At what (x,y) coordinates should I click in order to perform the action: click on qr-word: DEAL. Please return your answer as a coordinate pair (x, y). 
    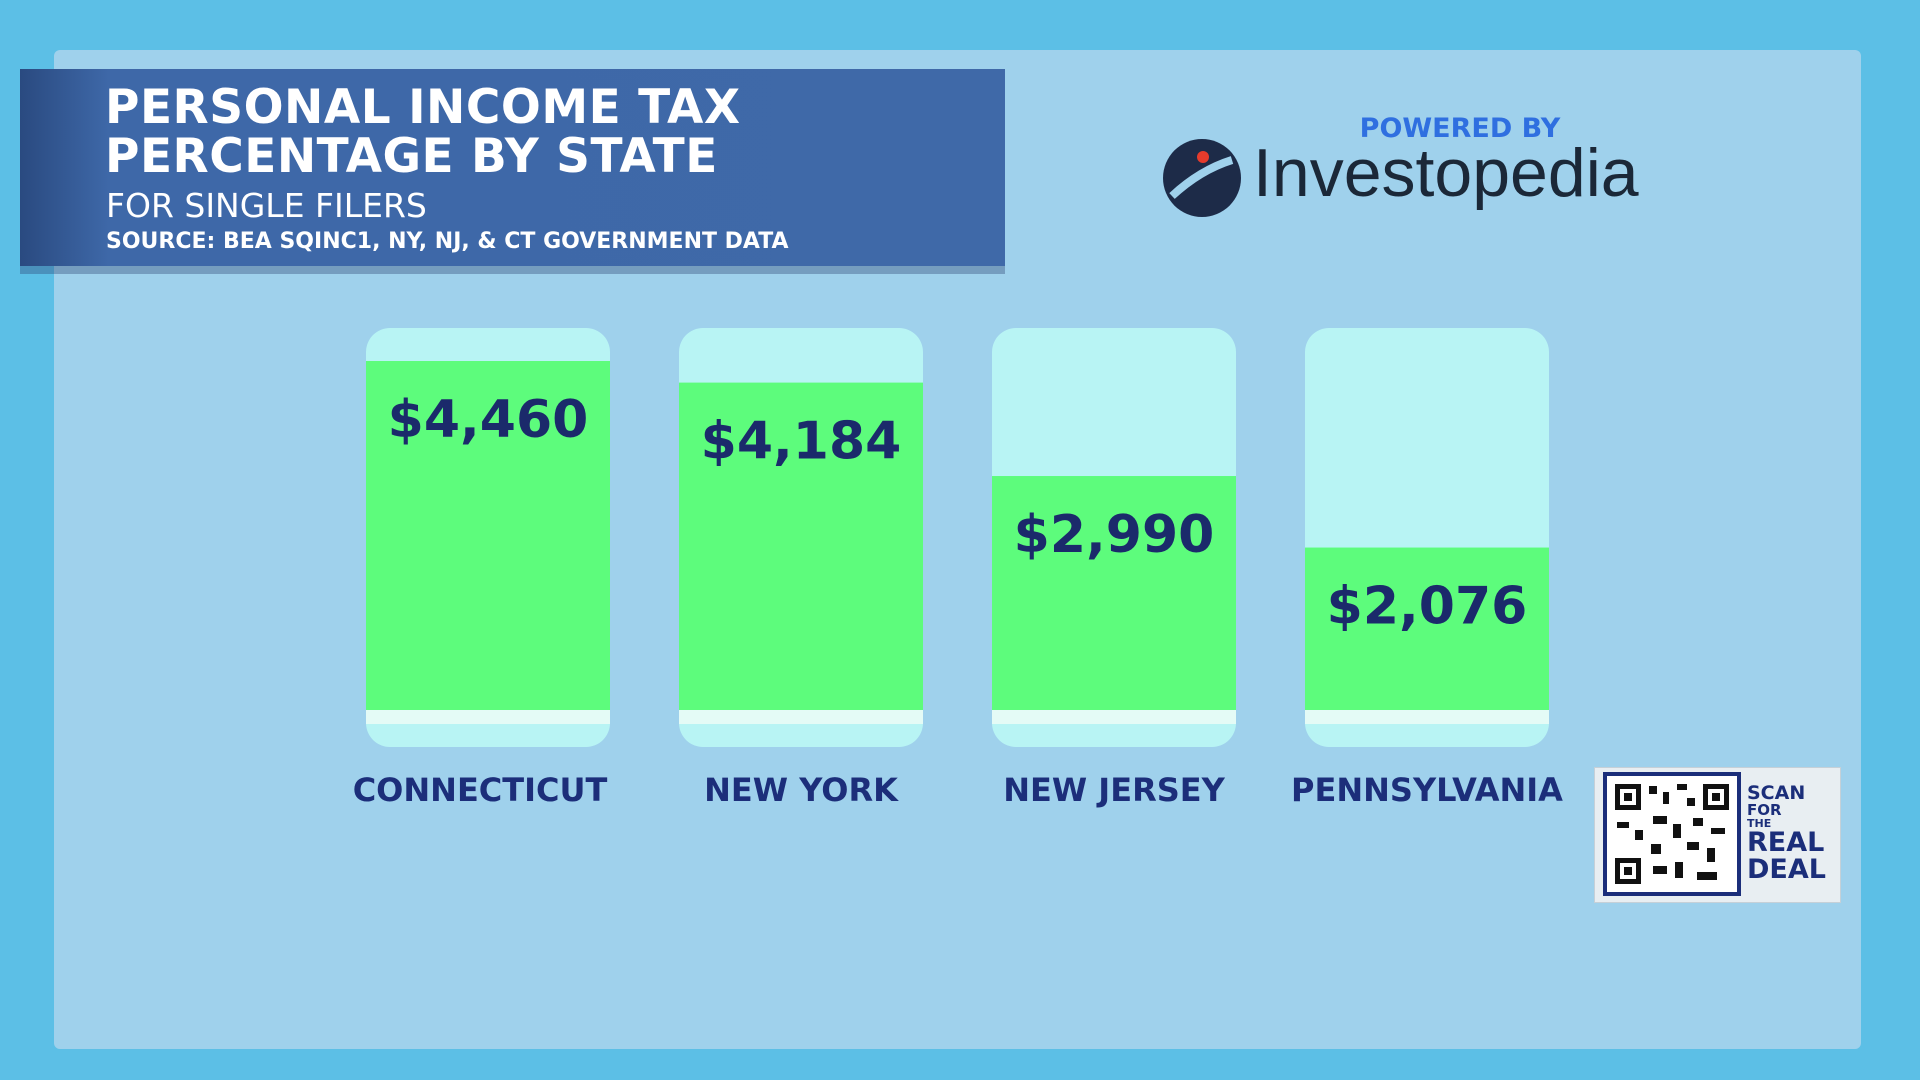
    Looking at the image, I should click on (1786, 869).